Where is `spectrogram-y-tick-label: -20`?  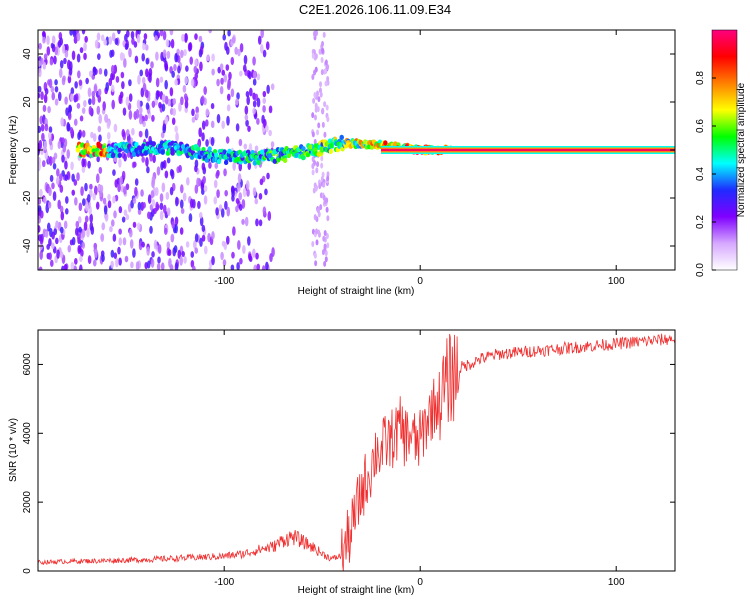
spectrogram-y-tick-label: -20 is located at coordinates (27, 197).